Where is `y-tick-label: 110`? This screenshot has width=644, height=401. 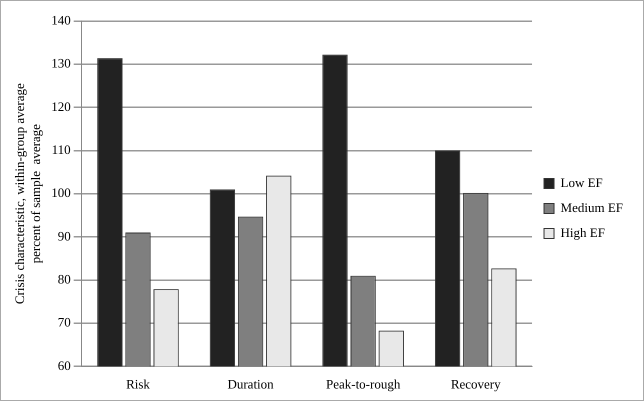 y-tick-label: 110 is located at coordinates (61, 149).